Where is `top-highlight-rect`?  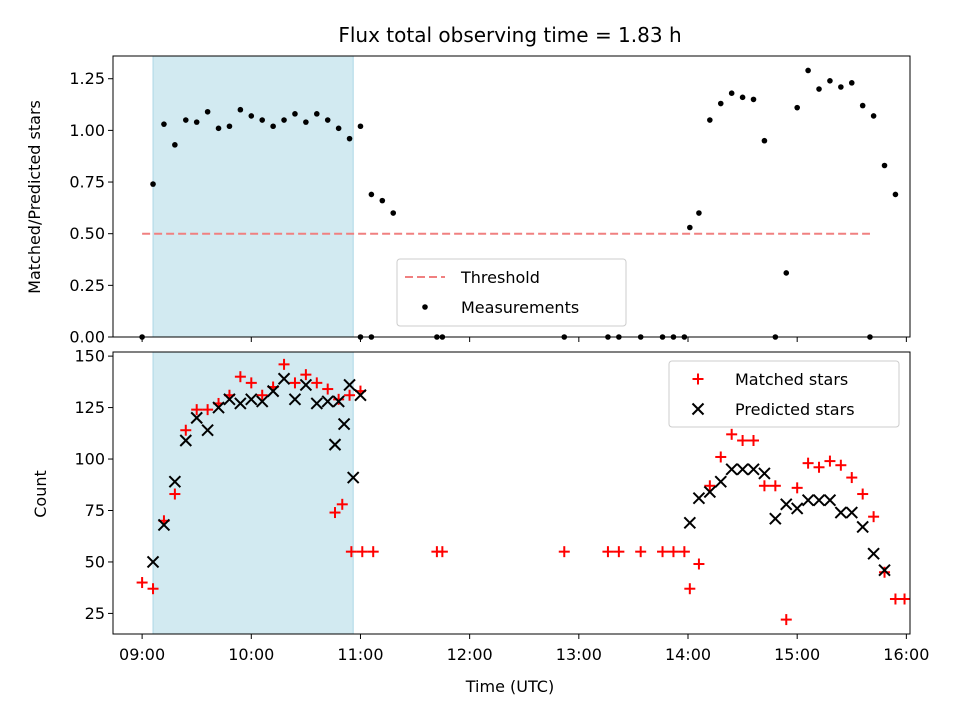 top-highlight-rect is located at coordinates (253, 196).